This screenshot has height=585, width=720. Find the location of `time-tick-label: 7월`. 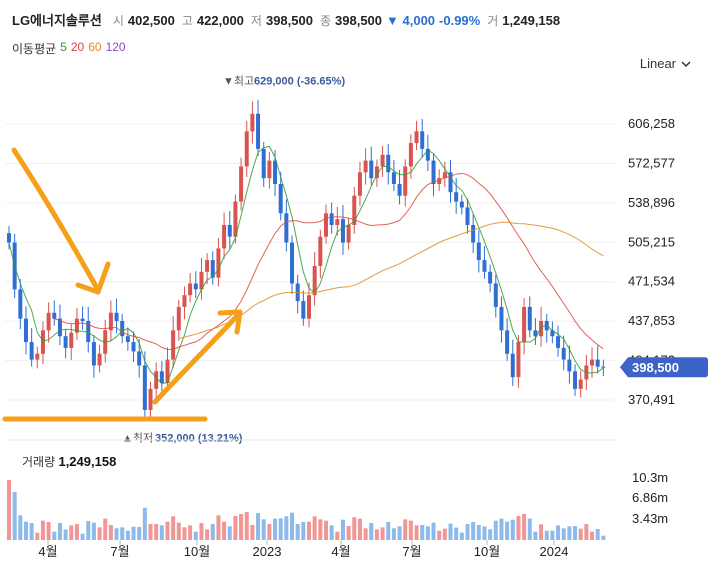

time-tick-label: 7월 is located at coordinates (119, 551).